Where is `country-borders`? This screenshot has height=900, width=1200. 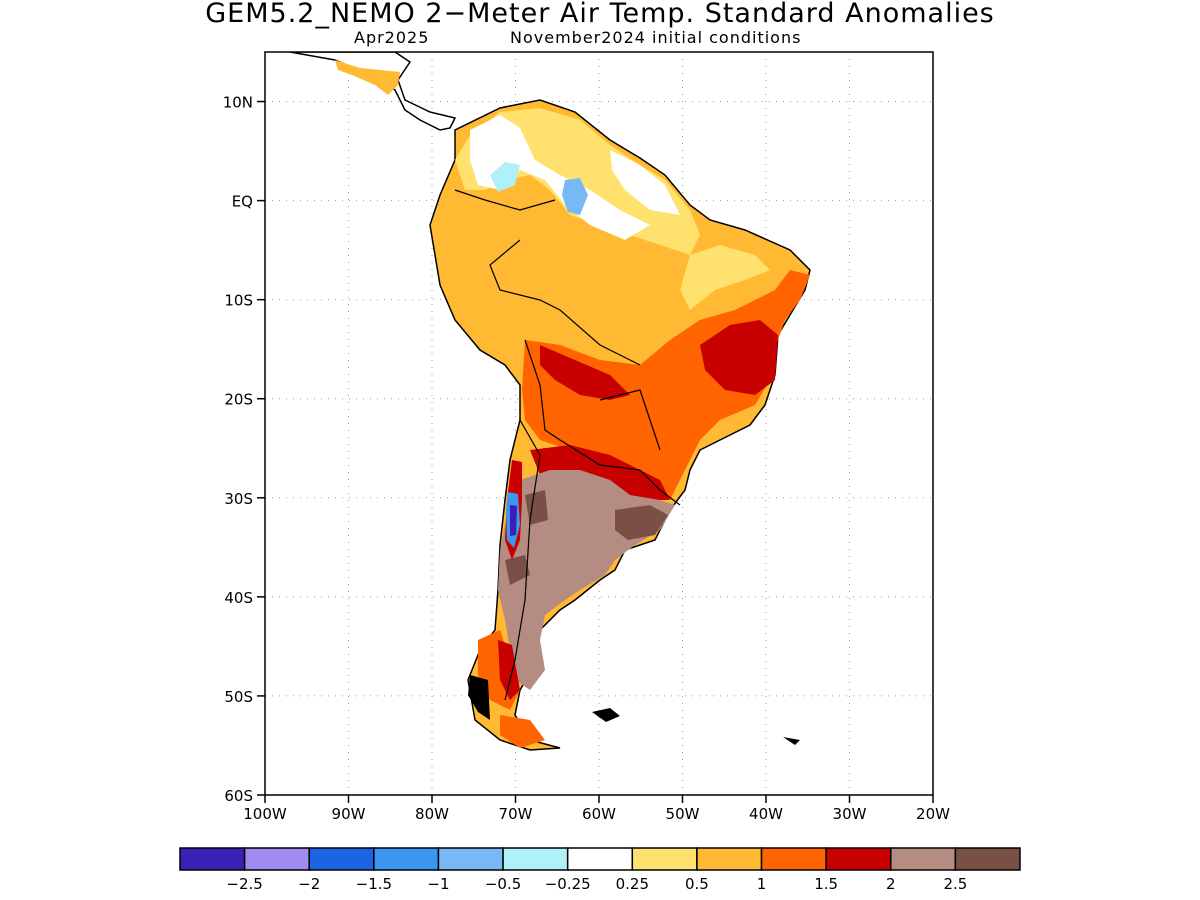
country-borders is located at coordinates (567, 445).